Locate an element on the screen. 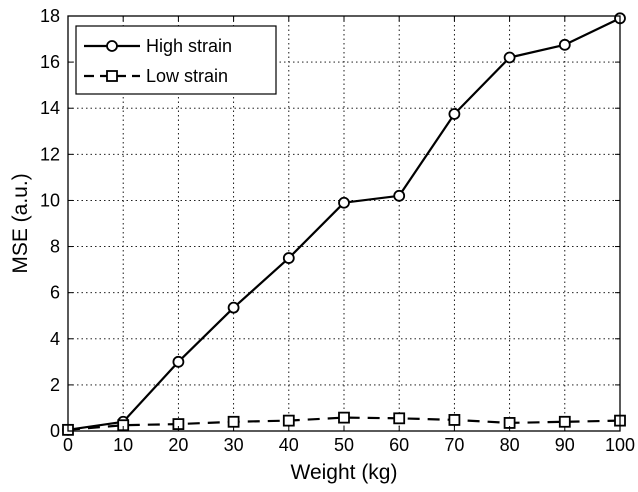 The height and width of the screenshot is (492, 638). y-axis-label: MSE (a.u.) is located at coordinates (20, 223).